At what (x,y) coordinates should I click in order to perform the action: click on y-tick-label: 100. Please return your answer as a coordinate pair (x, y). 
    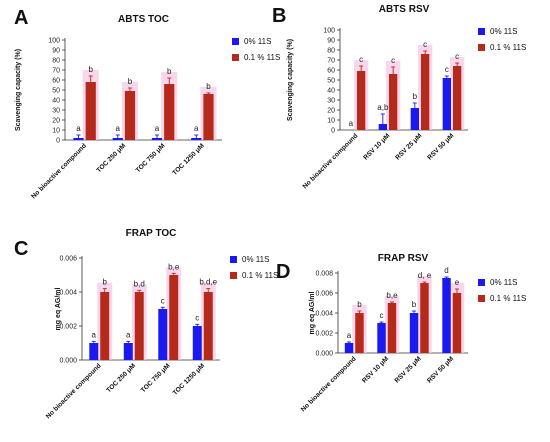
    Looking at the image, I should click on (329, 31).